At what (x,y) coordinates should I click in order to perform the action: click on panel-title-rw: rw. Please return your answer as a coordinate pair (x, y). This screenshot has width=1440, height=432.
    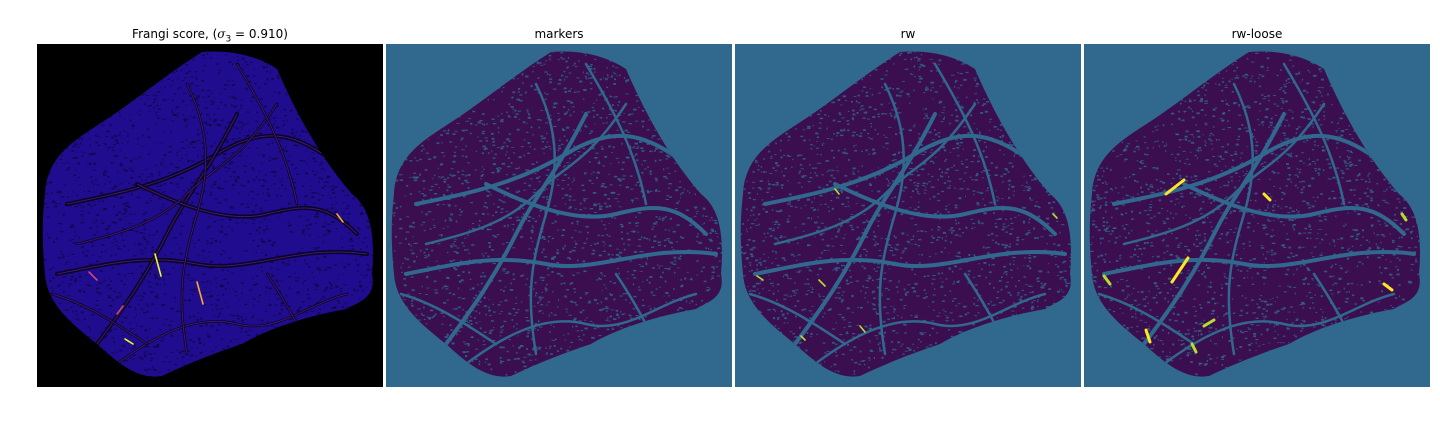
    Looking at the image, I should click on (908, 34).